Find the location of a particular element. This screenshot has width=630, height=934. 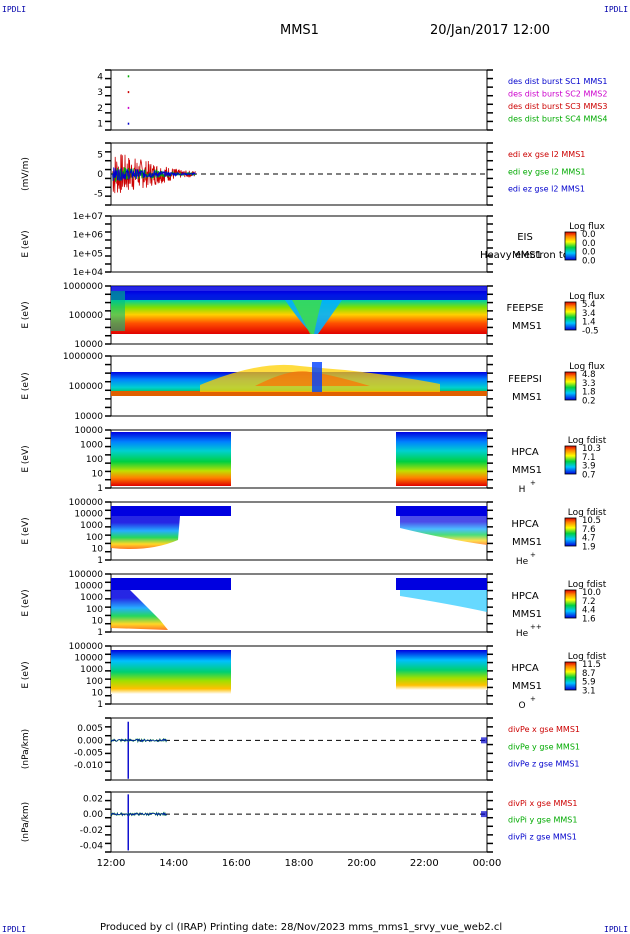

y-axis-label: (mV/m) is located at coordinates (26, 174).